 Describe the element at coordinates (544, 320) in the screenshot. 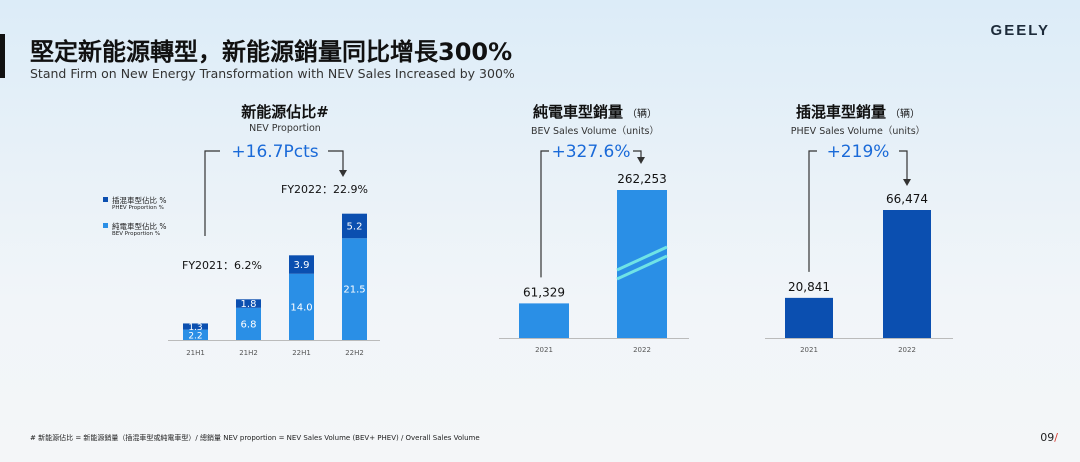

I see `bev-bar-2021` at that location.